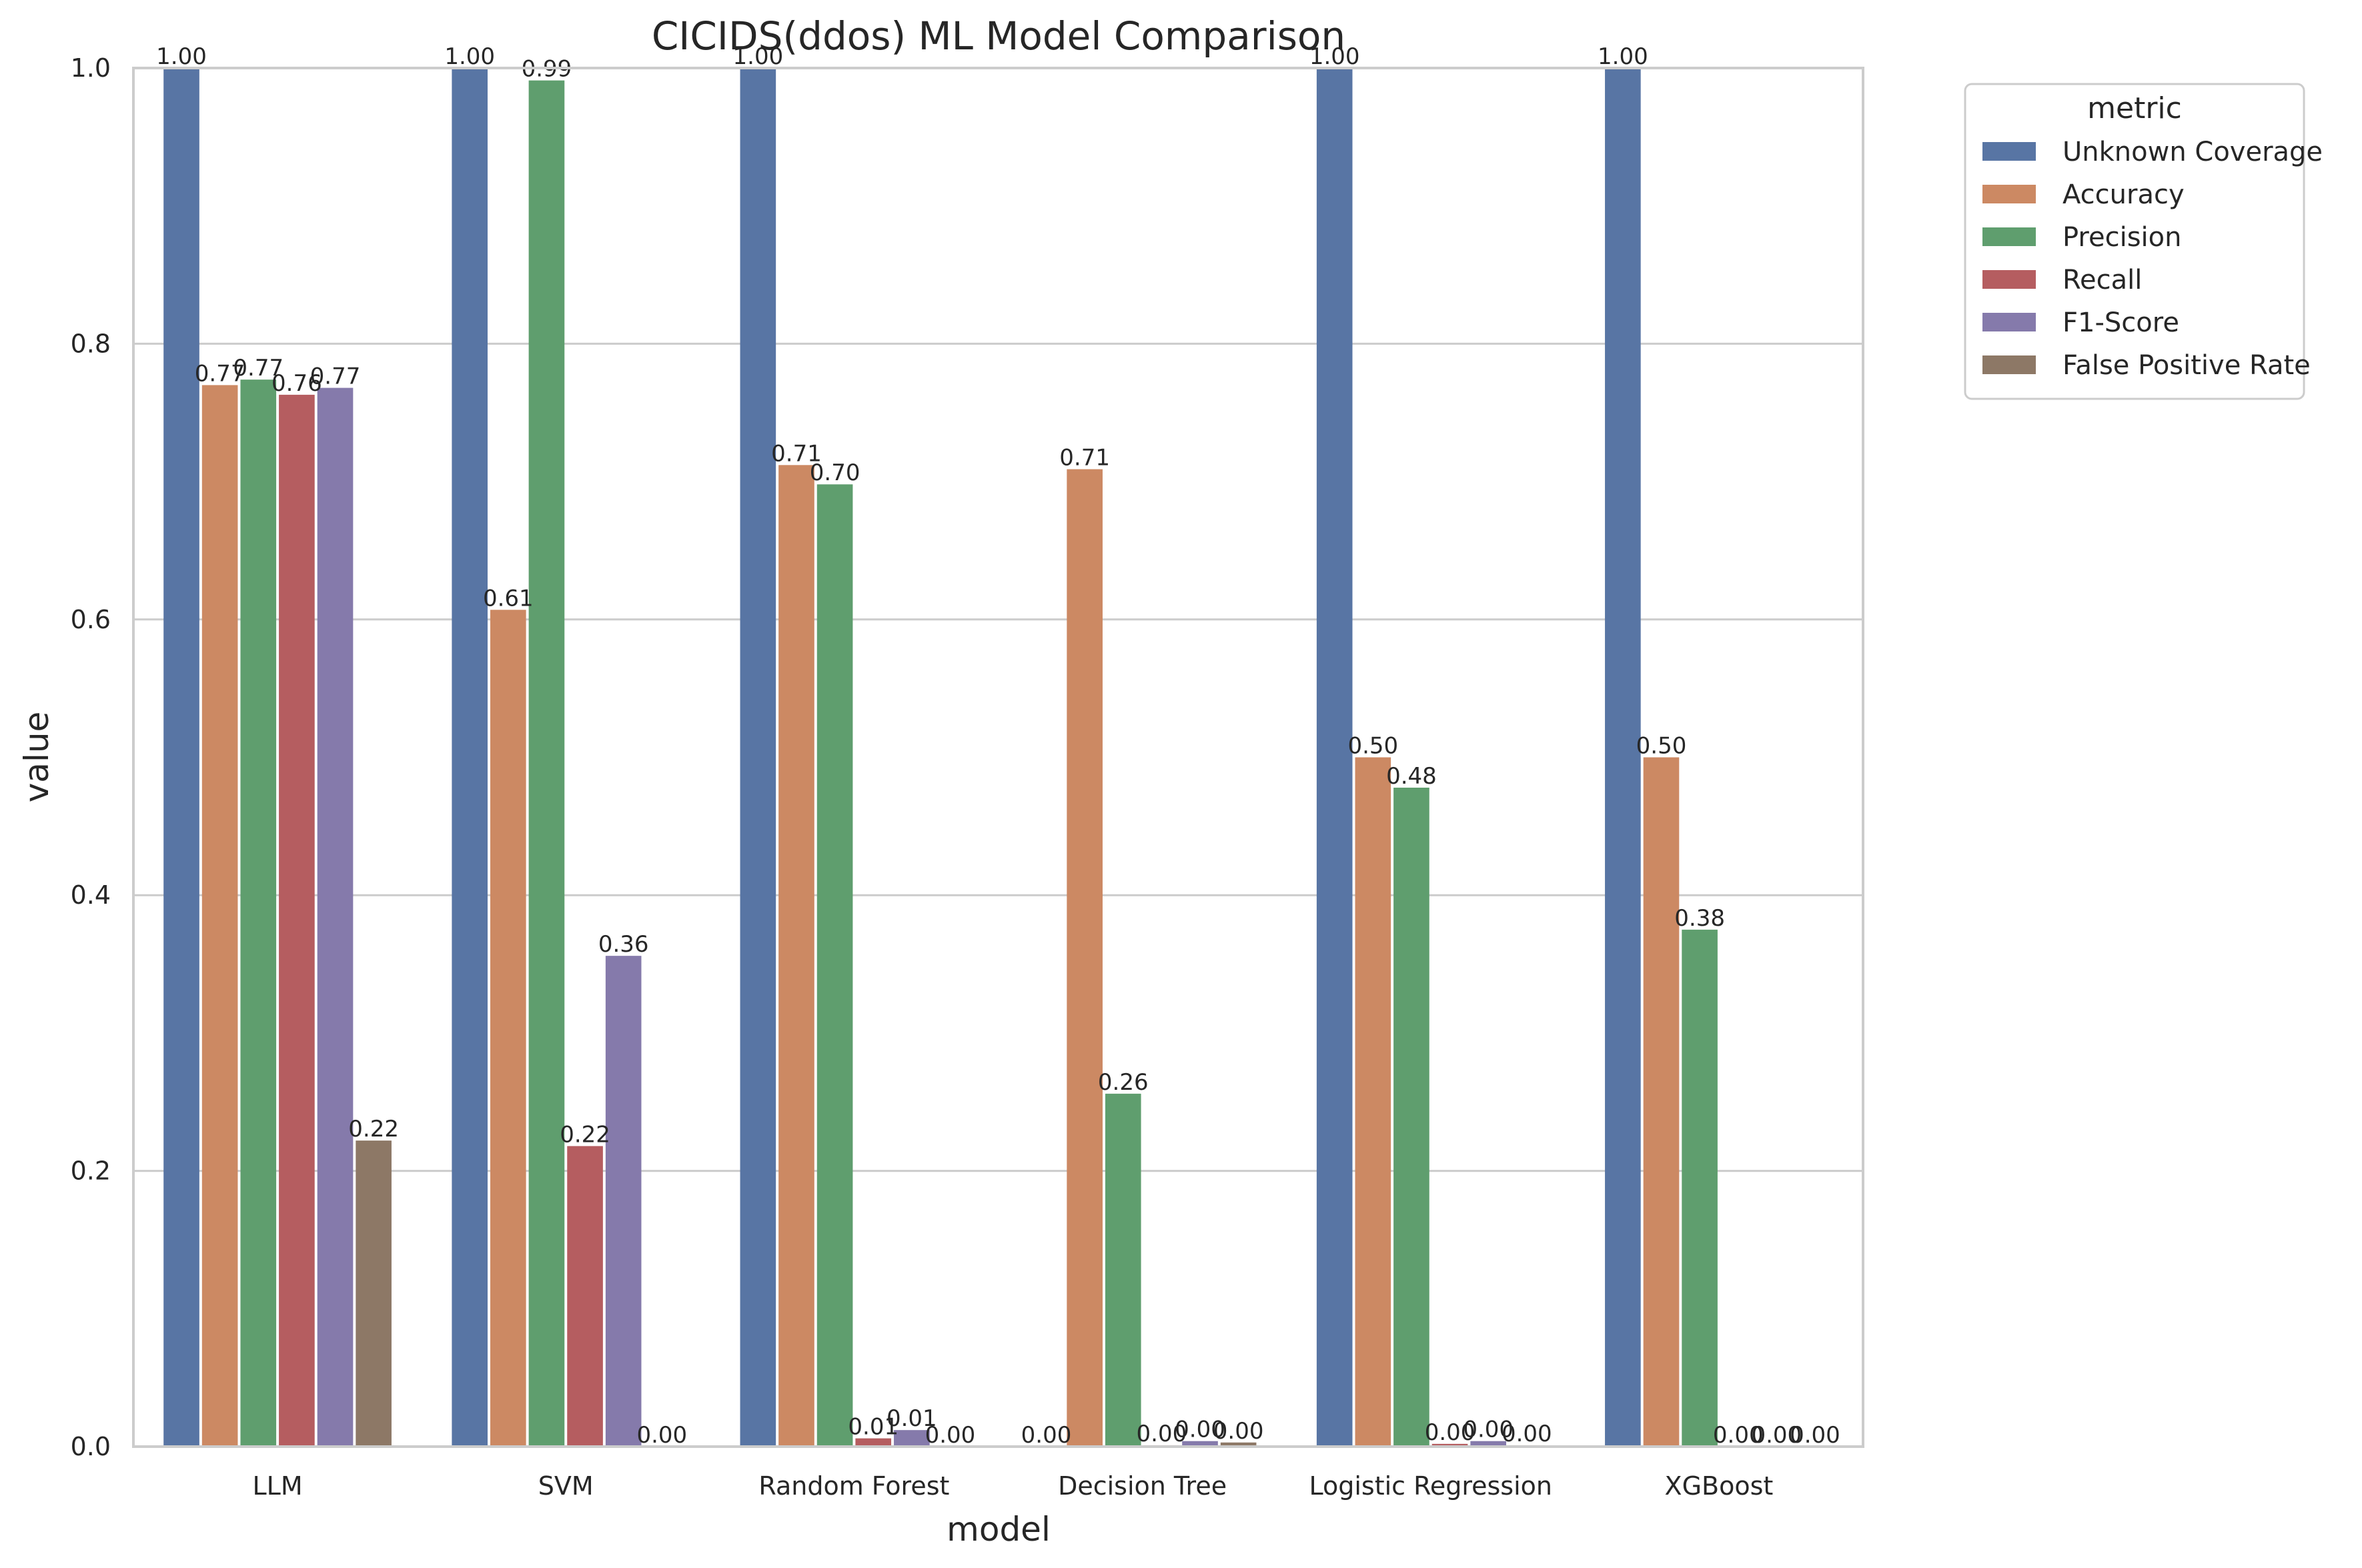  What do you see at coordinates (998, 36) in the screenshot?
I see `chart-title: CICIDS(ddos) ML Model Comparison` at bounding box center [998, 36].